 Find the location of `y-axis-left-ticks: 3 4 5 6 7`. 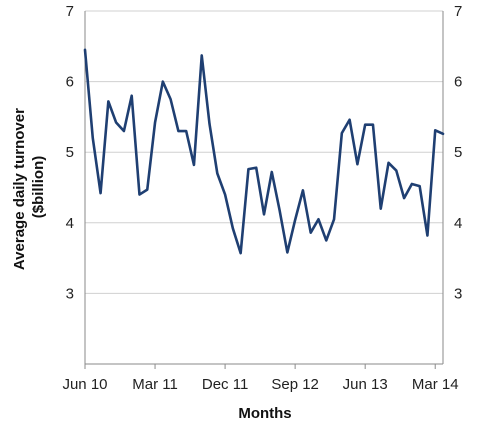

y-axis-left-ticks: 3 4 5 6 7 is located at coordinates (70, 152).